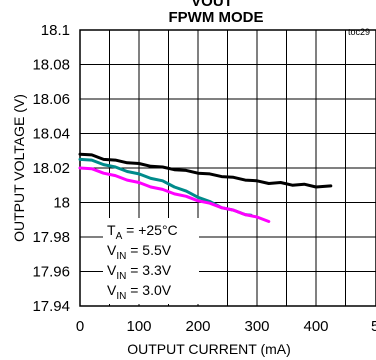 The image size is (376, 360). I want to click on annotation-2: VIN = 3.3V, so click(139, 272).